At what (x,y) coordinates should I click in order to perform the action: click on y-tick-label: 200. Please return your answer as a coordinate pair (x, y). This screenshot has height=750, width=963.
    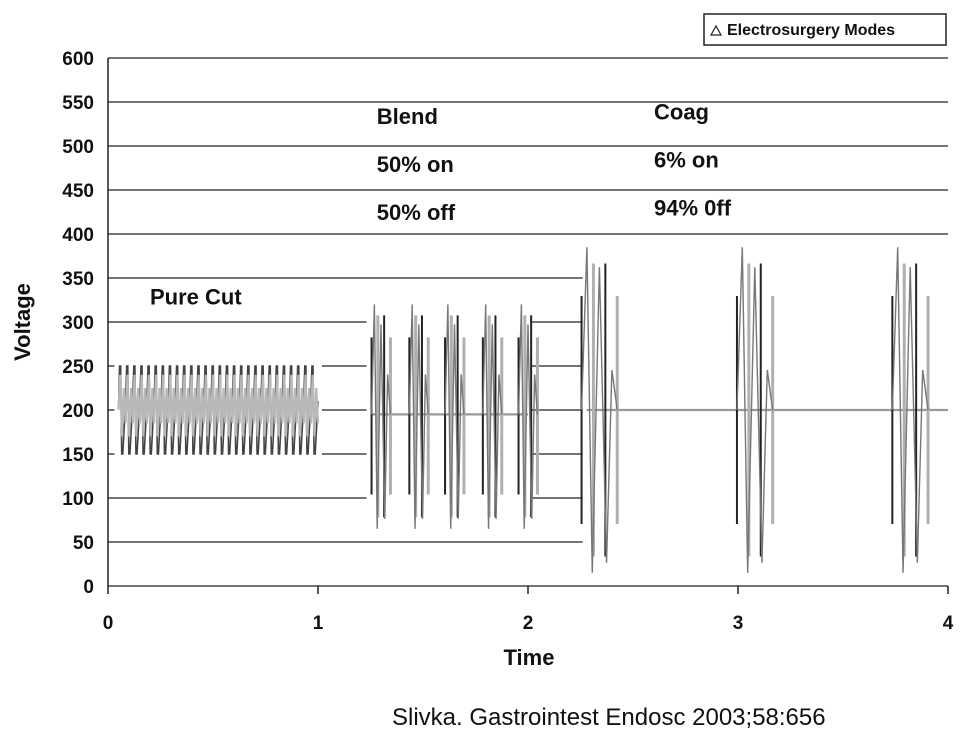
    Looking at the image, I should click on (78, 411).